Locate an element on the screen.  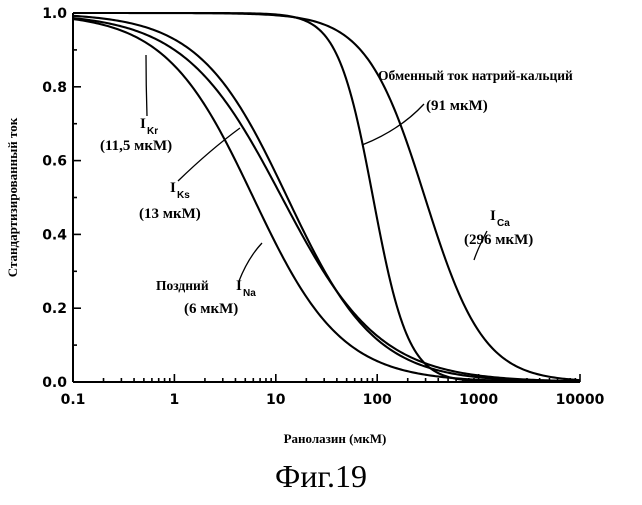
label-ica-sub: Ca is located at coordinates (503, 223).